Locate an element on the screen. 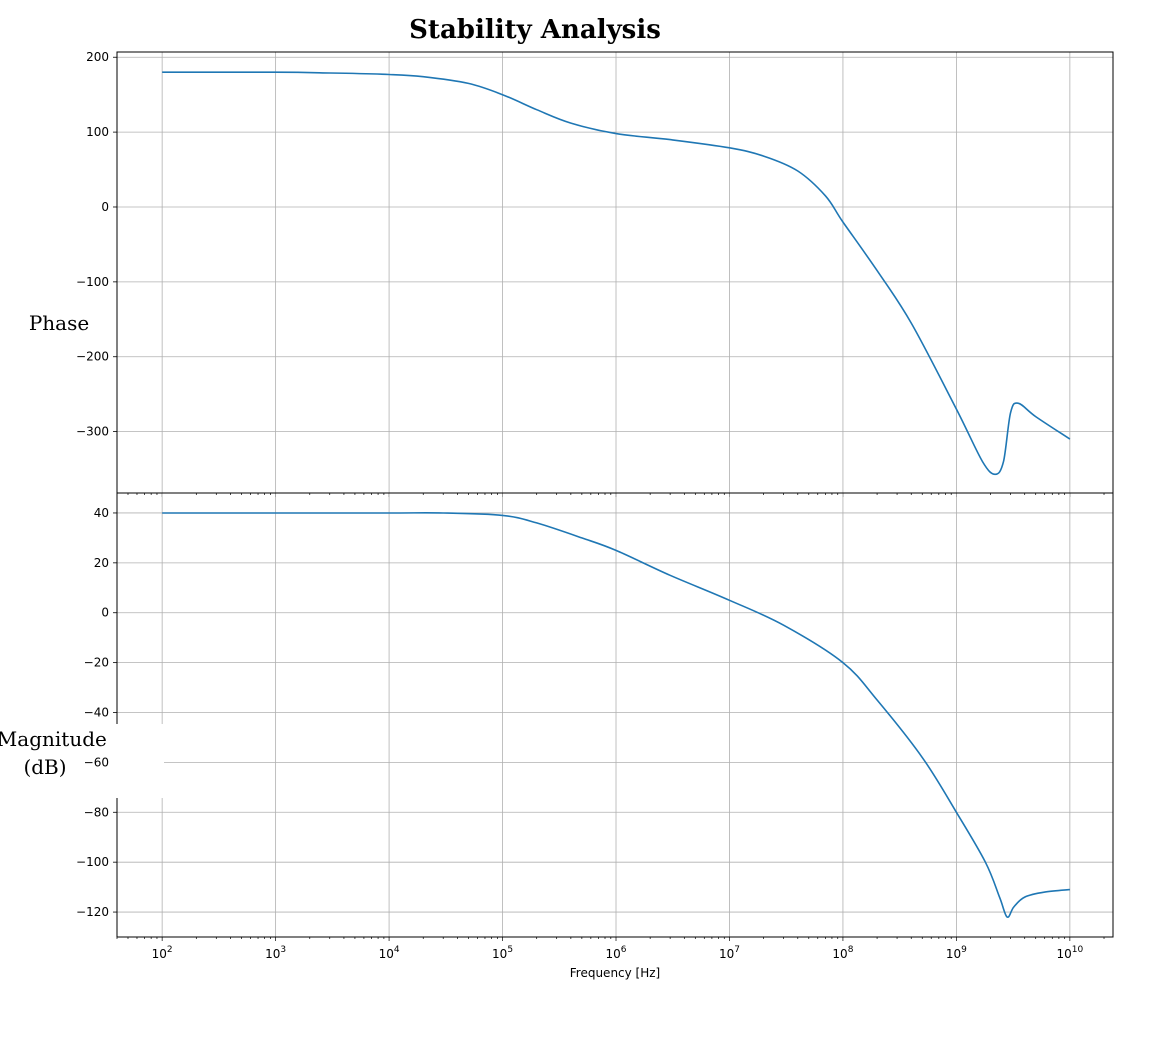 The height and width of the screenshot is (1041, 1172). y-tick-label: −200 is located at coordinates (92, 357).